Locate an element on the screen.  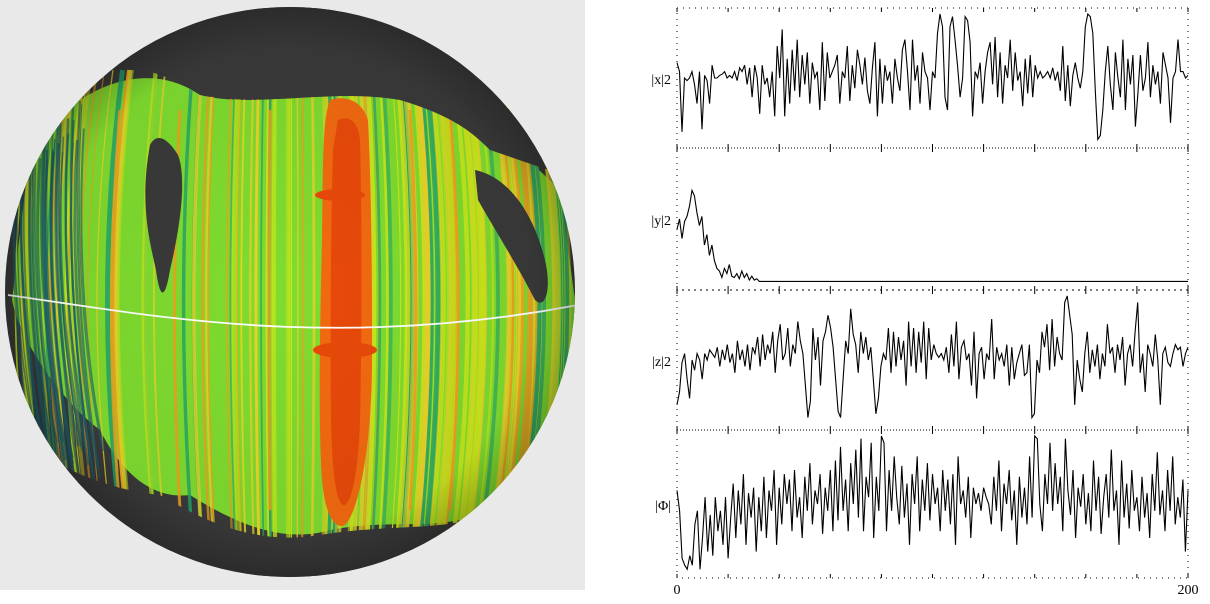
series-label: |y|2 is located at coordinates (661, 221).